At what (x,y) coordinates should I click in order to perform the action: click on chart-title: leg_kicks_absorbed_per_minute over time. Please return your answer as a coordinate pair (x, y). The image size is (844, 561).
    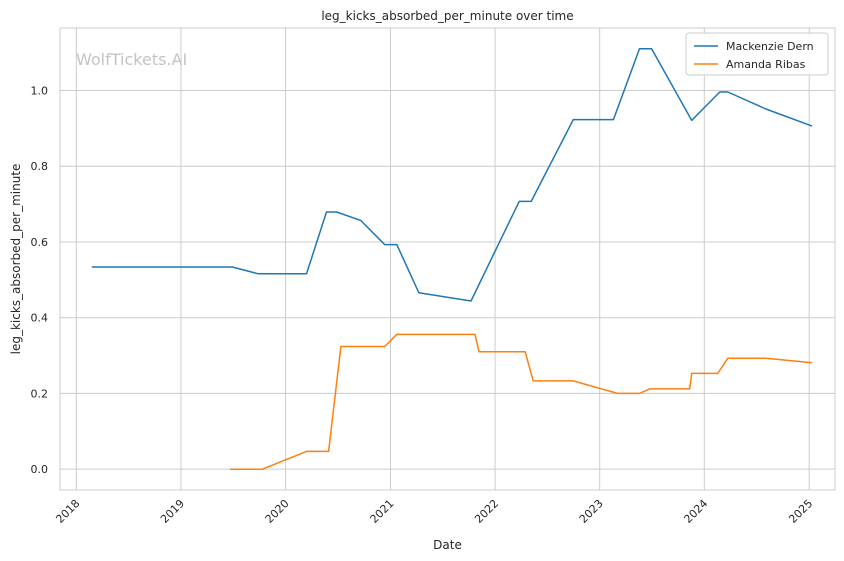
    Looking at the image, I should click on (447, 16).